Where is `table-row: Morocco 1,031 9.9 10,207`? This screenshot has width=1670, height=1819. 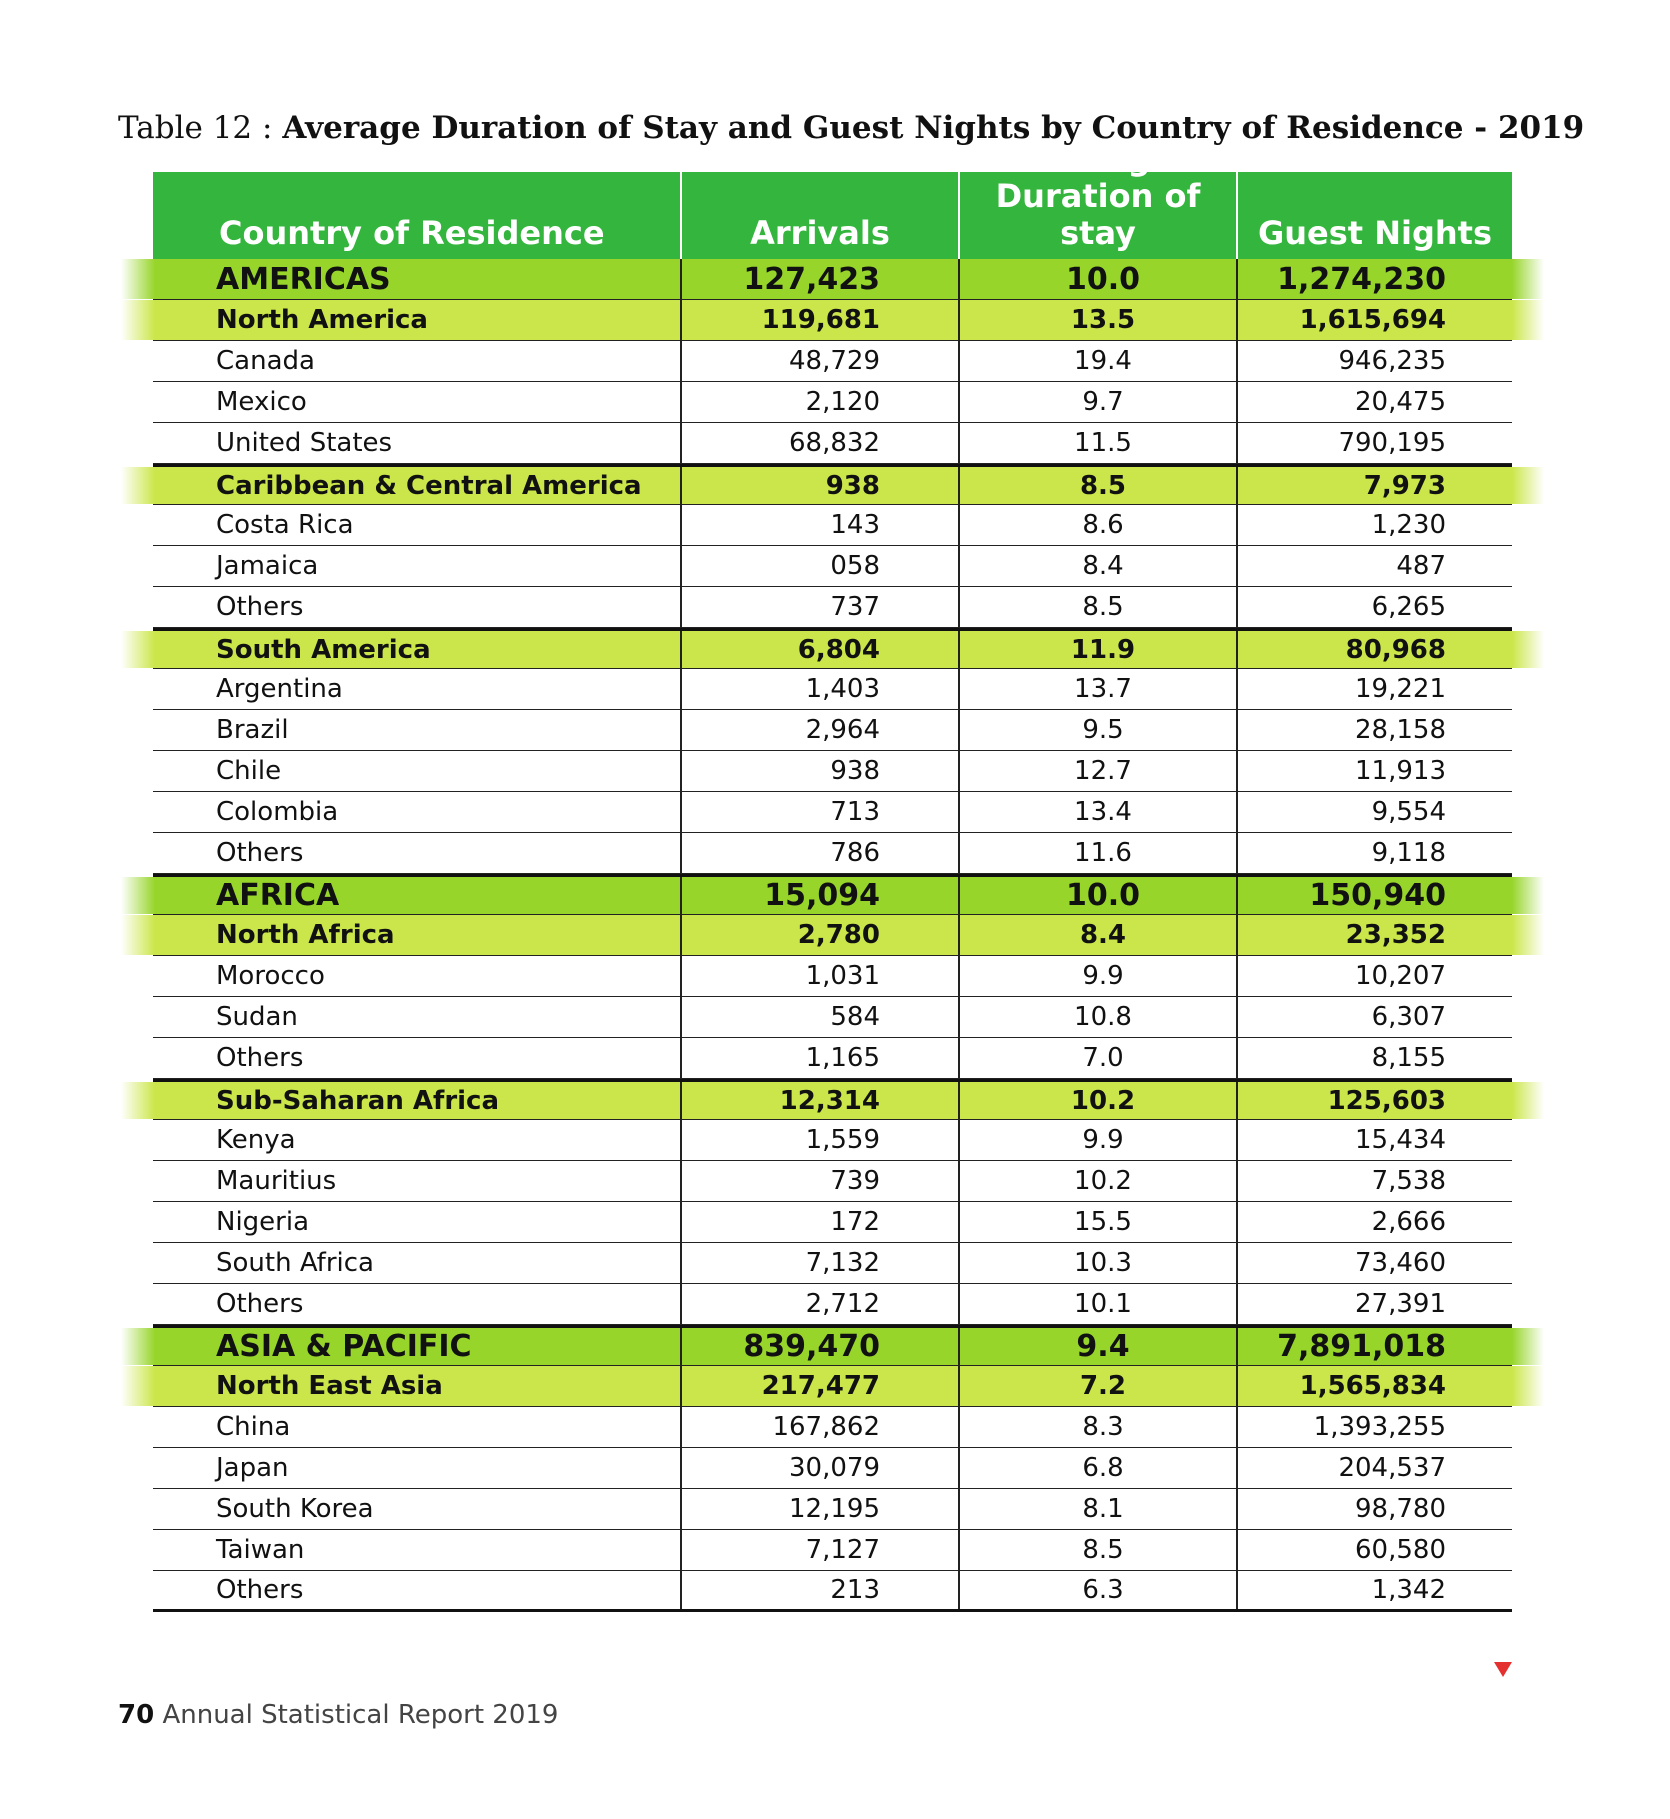
table-row: Morocco 1,031 9.9 10,207 is located at coordinates (832, 976).